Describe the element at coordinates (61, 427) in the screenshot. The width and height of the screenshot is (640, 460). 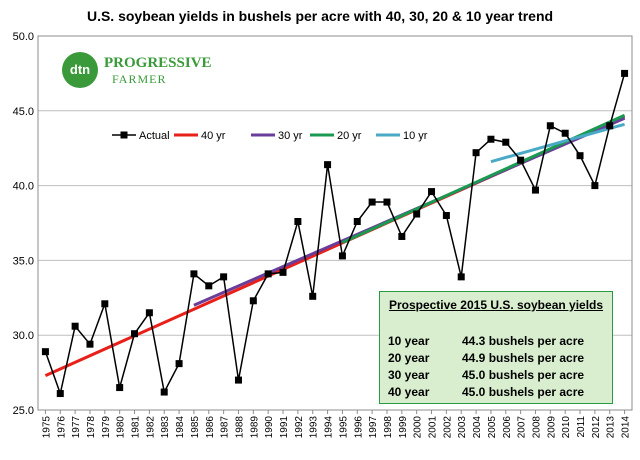
I see `x-tick-label: 1976` at that location.